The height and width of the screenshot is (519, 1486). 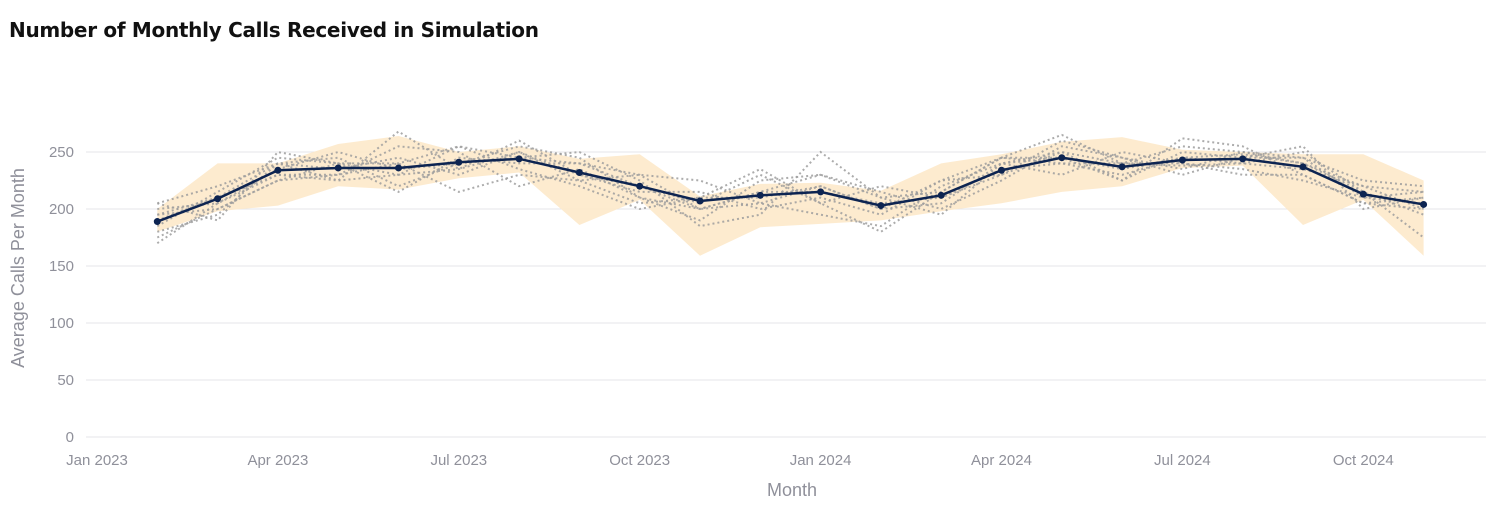 I want to click on x-axis-title: Month, so click(x=792, y=490).